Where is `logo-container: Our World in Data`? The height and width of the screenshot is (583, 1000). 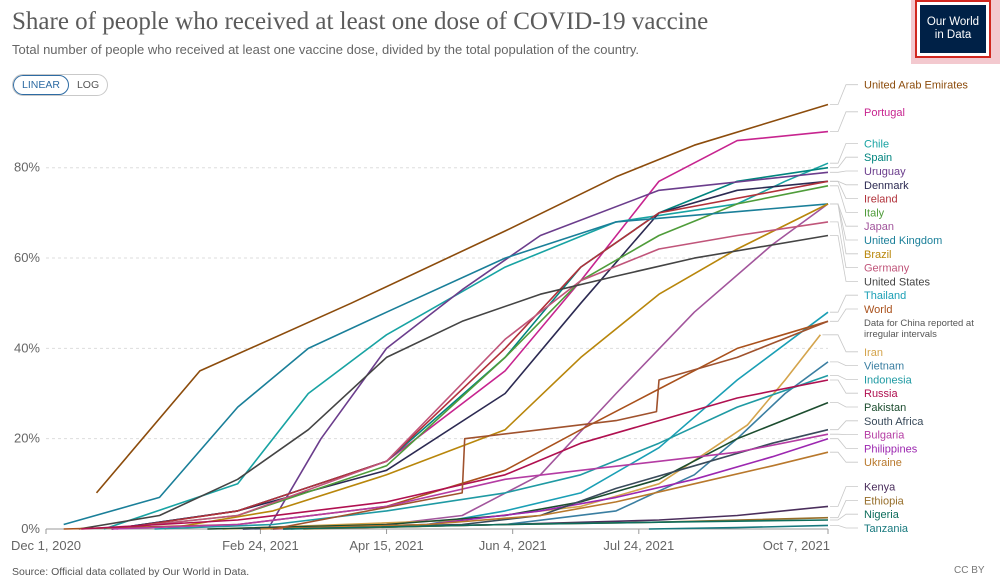 logo-container: Our World in Data is located at coordinates (955, 32).